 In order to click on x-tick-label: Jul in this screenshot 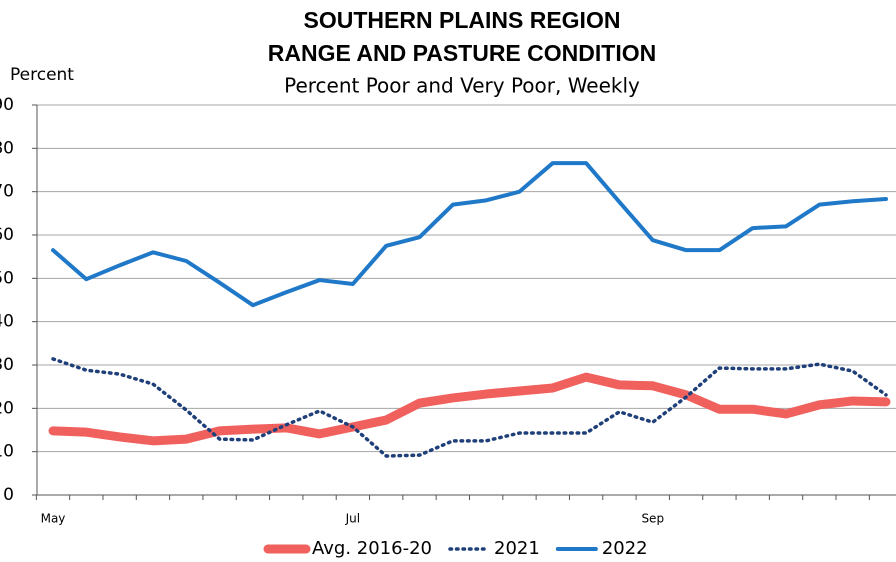, I will do `click(352, 519)`.